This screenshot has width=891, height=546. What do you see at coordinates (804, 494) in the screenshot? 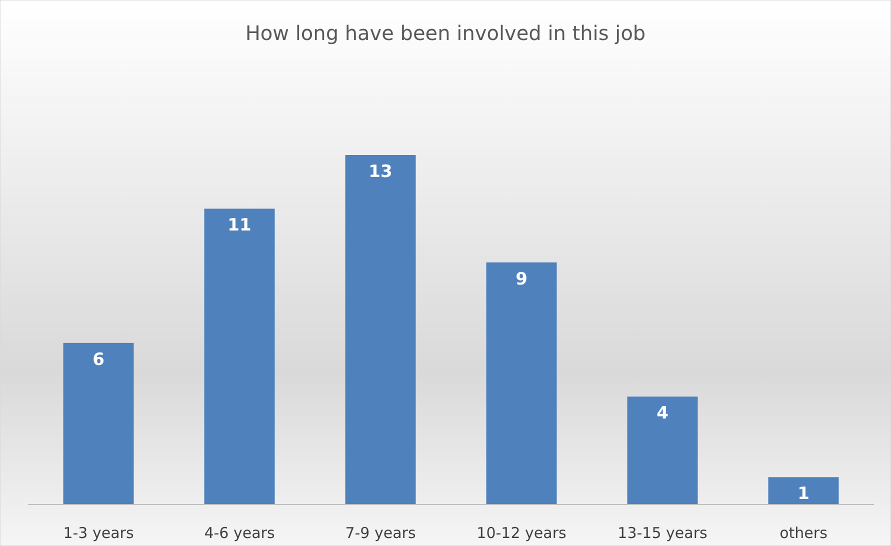
I see `data-label: 1` at bounding box center [804, 494].